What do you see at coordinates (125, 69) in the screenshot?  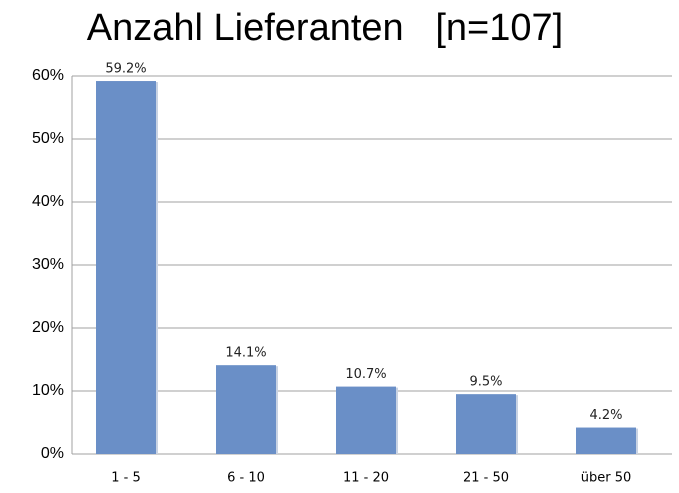 I see `value-label: 59.2%` at bounding box center [125, 69].